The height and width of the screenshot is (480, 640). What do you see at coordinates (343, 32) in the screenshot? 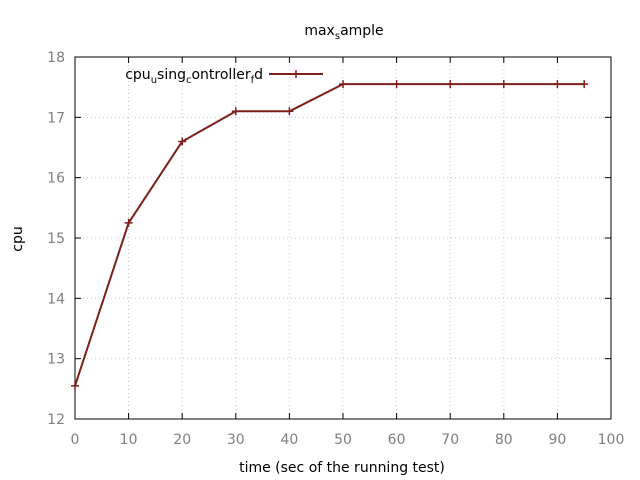
I see `chart-title: maxsample` at bounding box center [343, 32].